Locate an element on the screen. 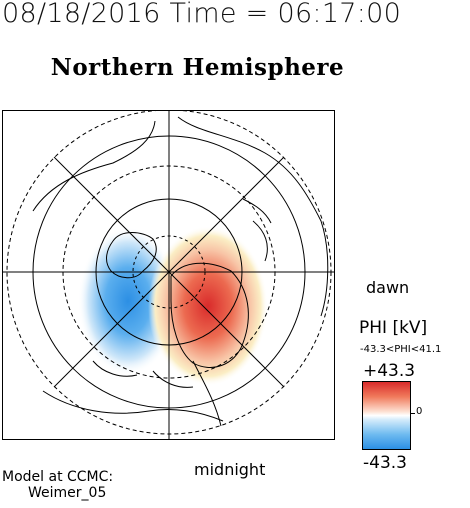 Image resolution: width=470 pixels, height=508 pixels. midnight-label: midnight is located at coordinates (230, 469).